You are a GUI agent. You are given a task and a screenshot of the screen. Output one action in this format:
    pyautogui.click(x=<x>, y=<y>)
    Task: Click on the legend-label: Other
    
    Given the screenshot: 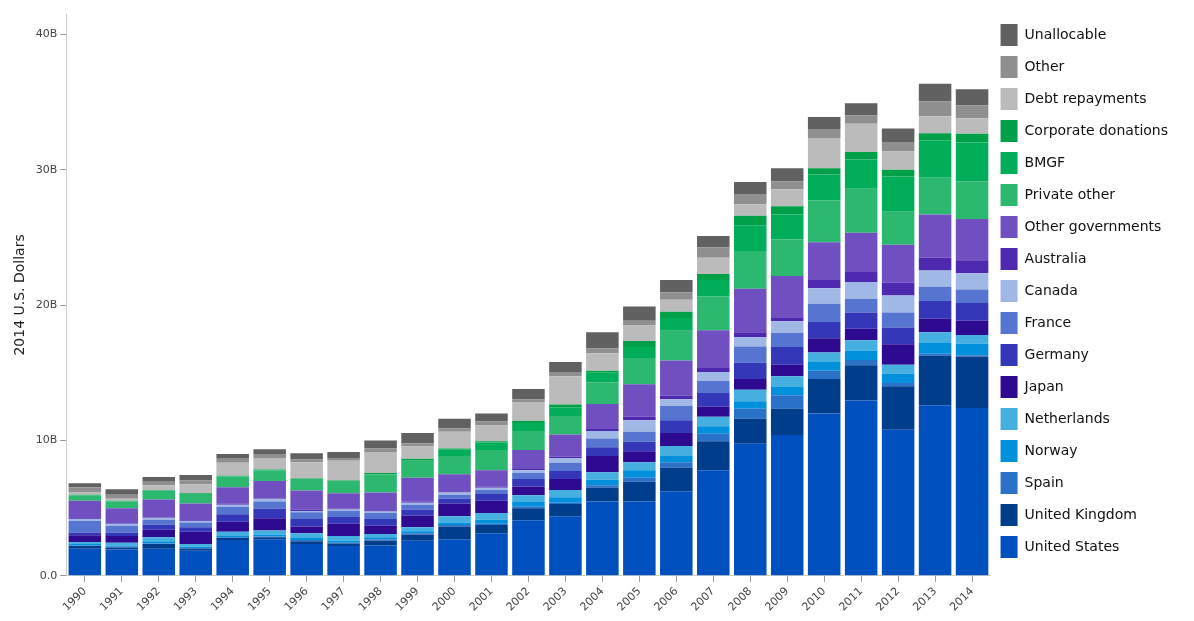 What is the action you would take?
    pyautogui.click(x=1044, y=65)
    